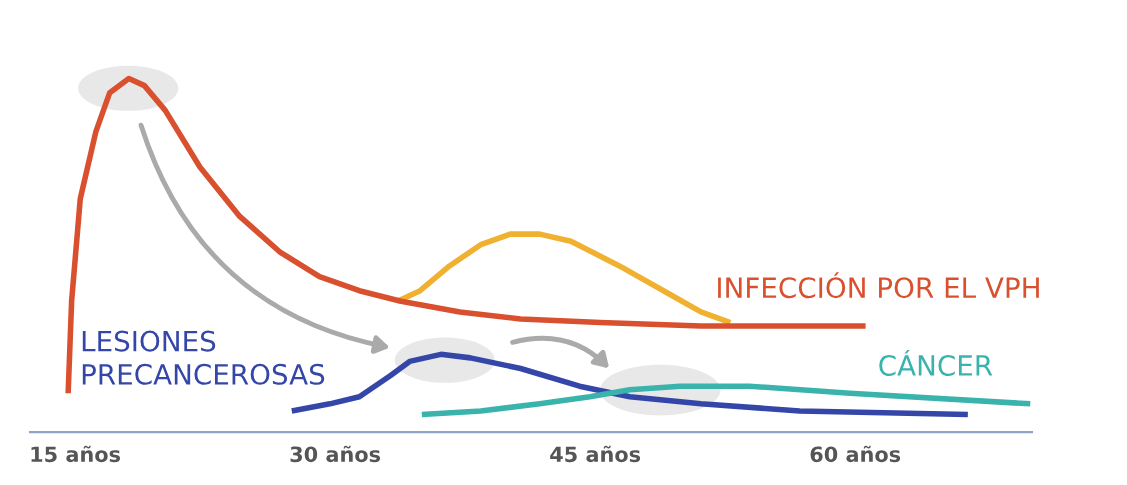 This screenshot has width=1127, height=485. I want to click on x-tick-label: 15 años, so click(76, 454).